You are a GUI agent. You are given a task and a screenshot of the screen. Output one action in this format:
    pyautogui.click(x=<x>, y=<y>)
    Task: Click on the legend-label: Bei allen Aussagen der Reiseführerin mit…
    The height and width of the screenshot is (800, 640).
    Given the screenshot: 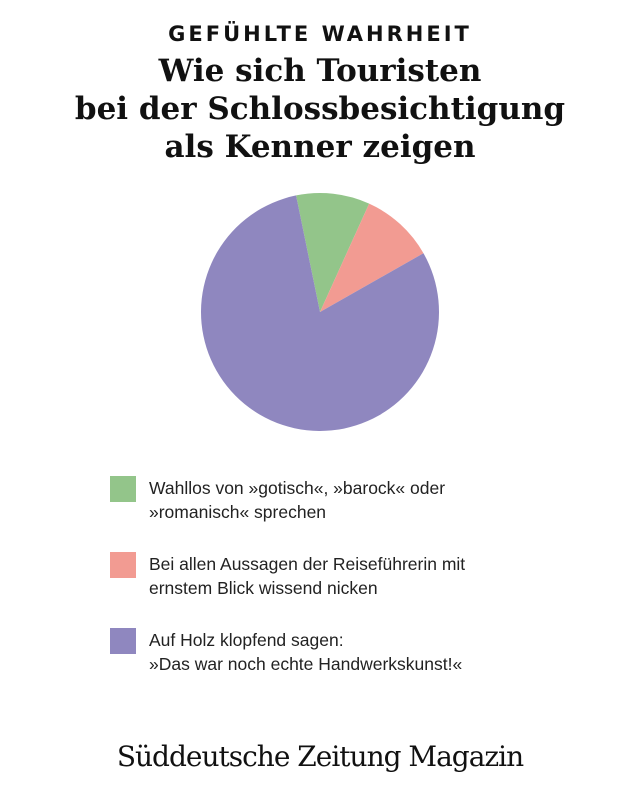 What is the action you would take?
    pyautogui.click(x=307, y=576)
    